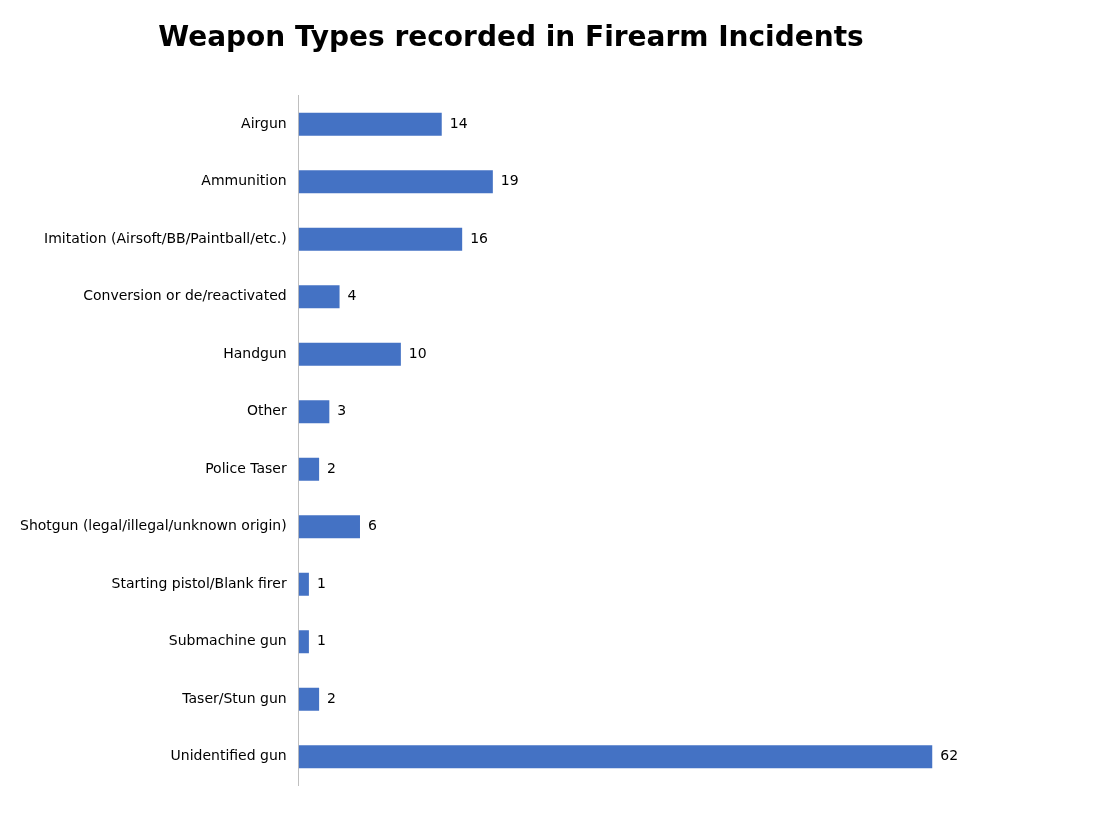 The image size is (1102, 814). I want to click on y-tick-label: Taser/Stun gun, so click(234, 697).